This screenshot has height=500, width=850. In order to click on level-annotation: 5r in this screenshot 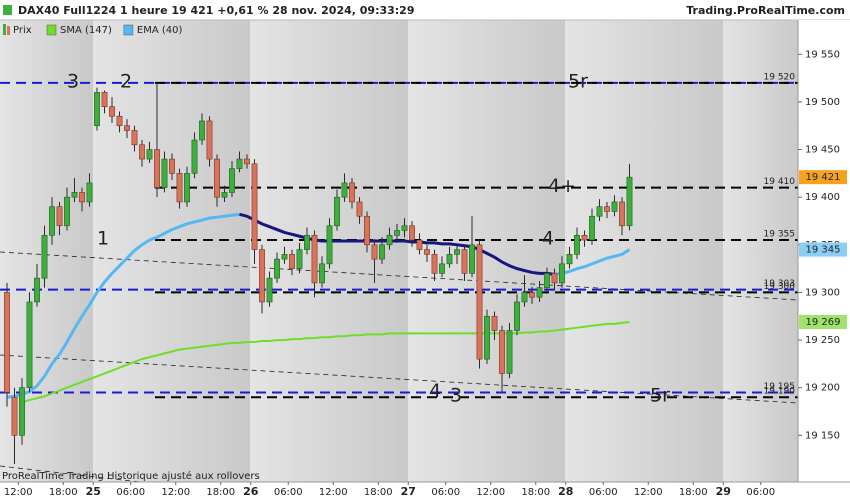, I will do `click(578, 81)`.